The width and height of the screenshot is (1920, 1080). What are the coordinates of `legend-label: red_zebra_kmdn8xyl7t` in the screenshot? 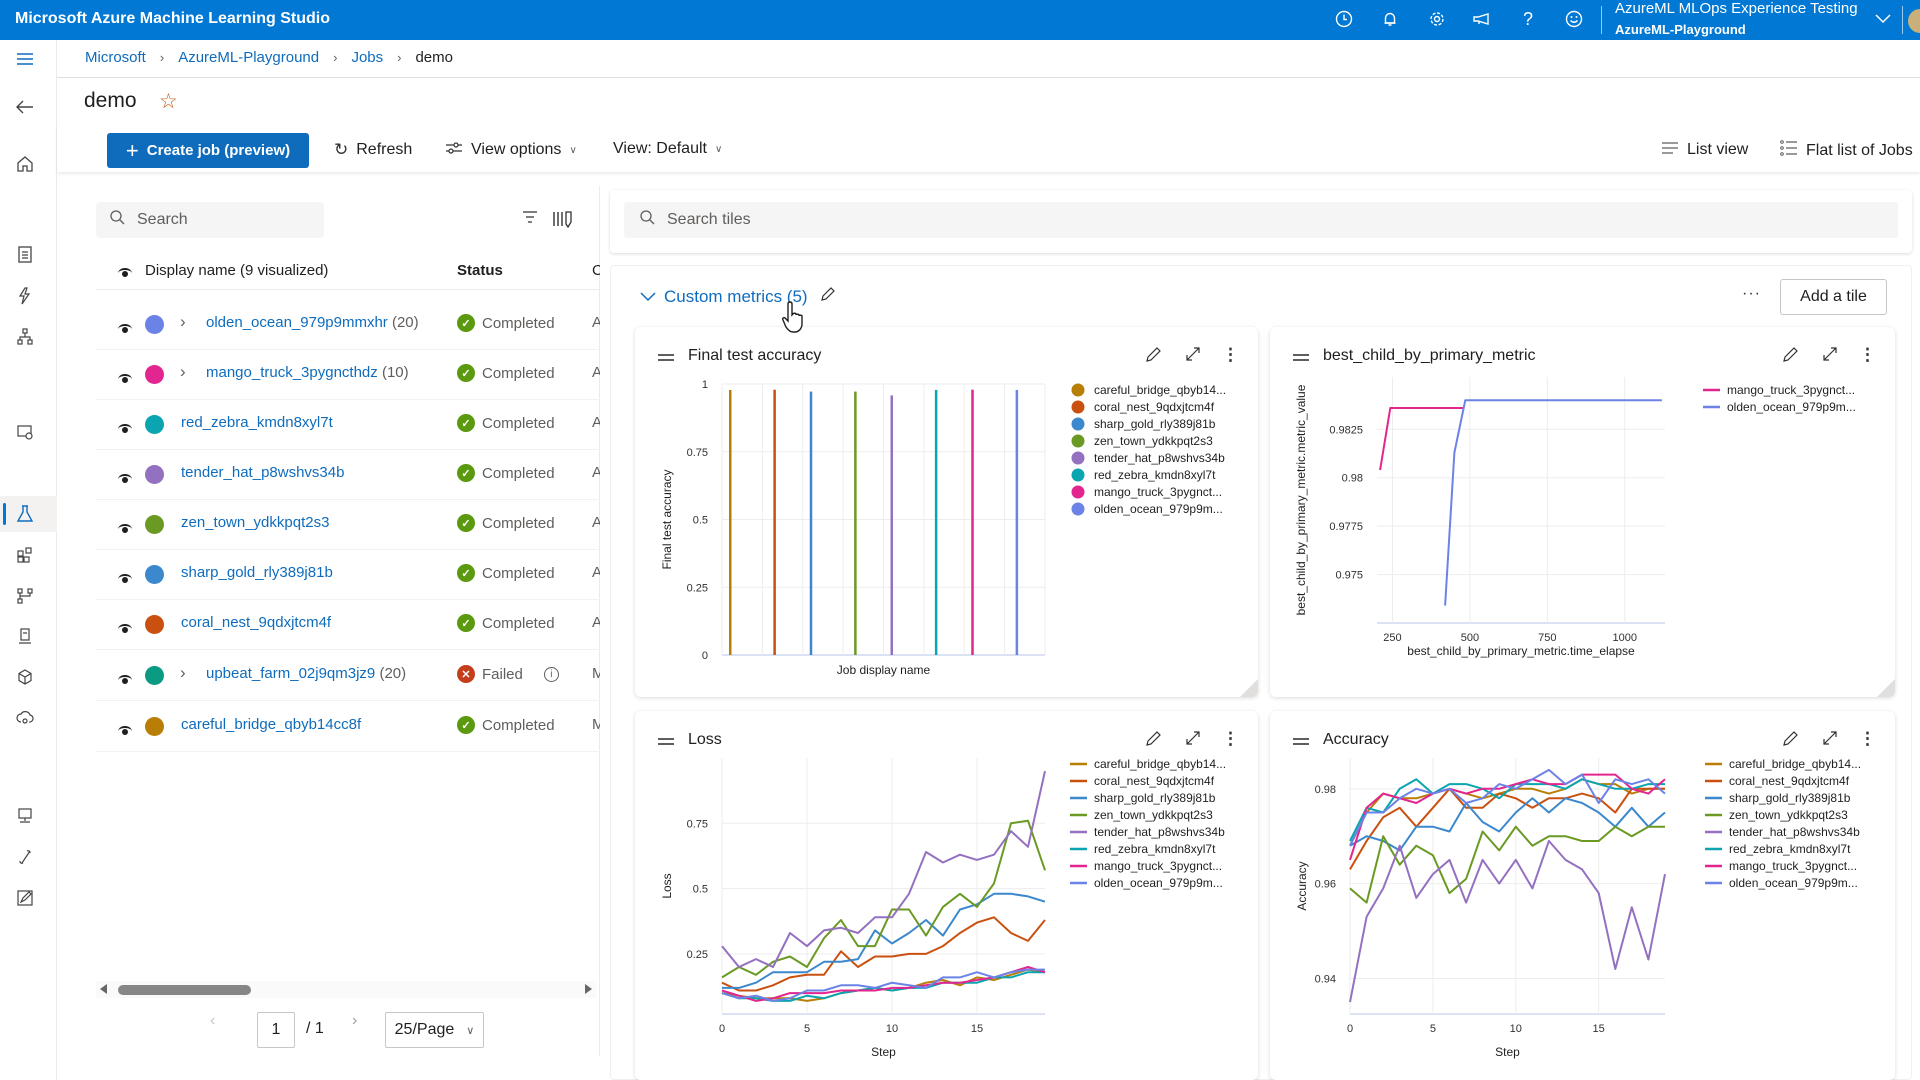 It's located at (1155, 849).